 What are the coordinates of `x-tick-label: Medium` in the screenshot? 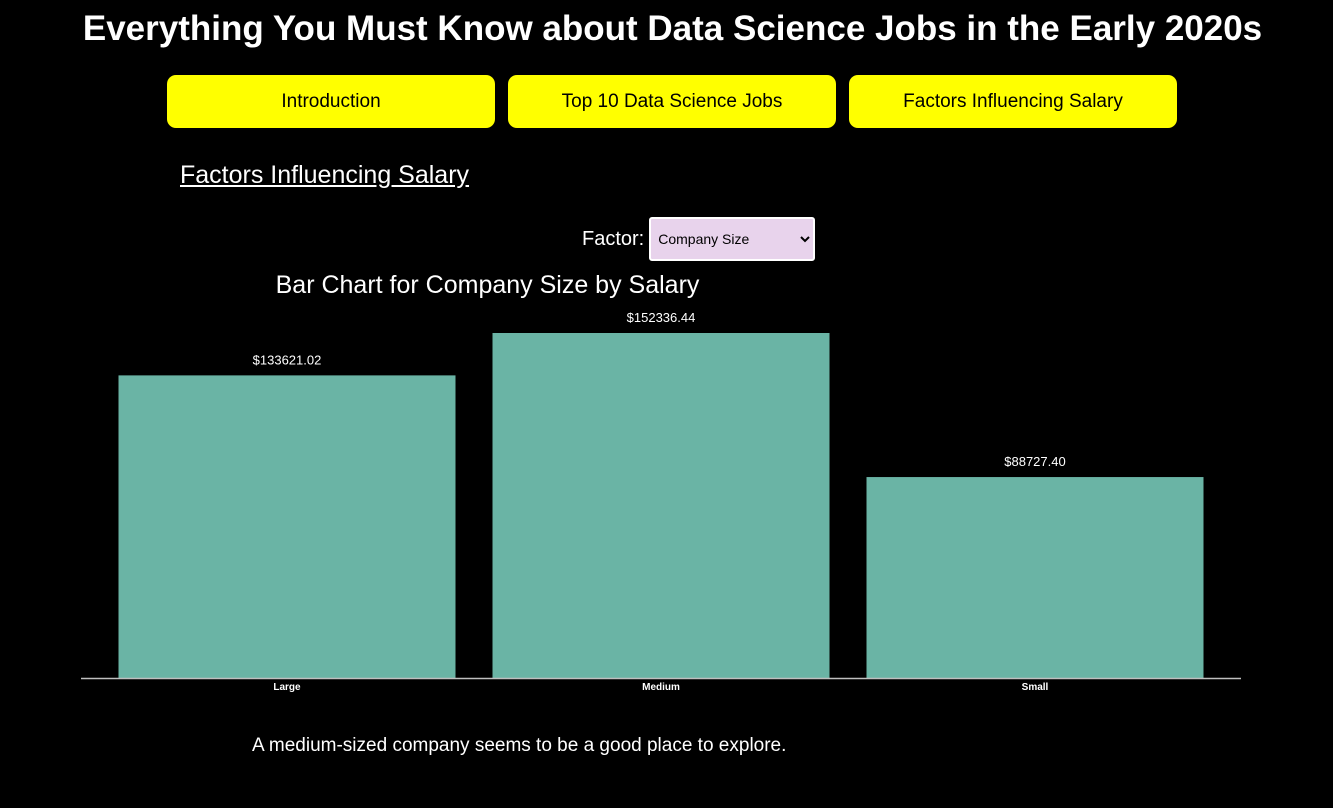 It's located at (661, 687).